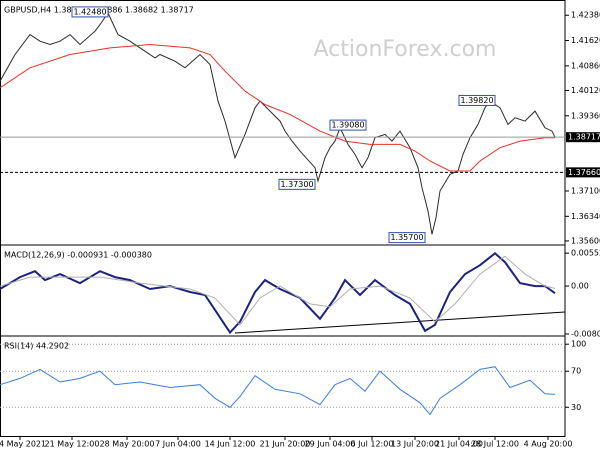  What do you see at coordinates (585, 40) in the screenshot?
I see `y-tick-label: 1.41620` at bounding box center [585, 40].